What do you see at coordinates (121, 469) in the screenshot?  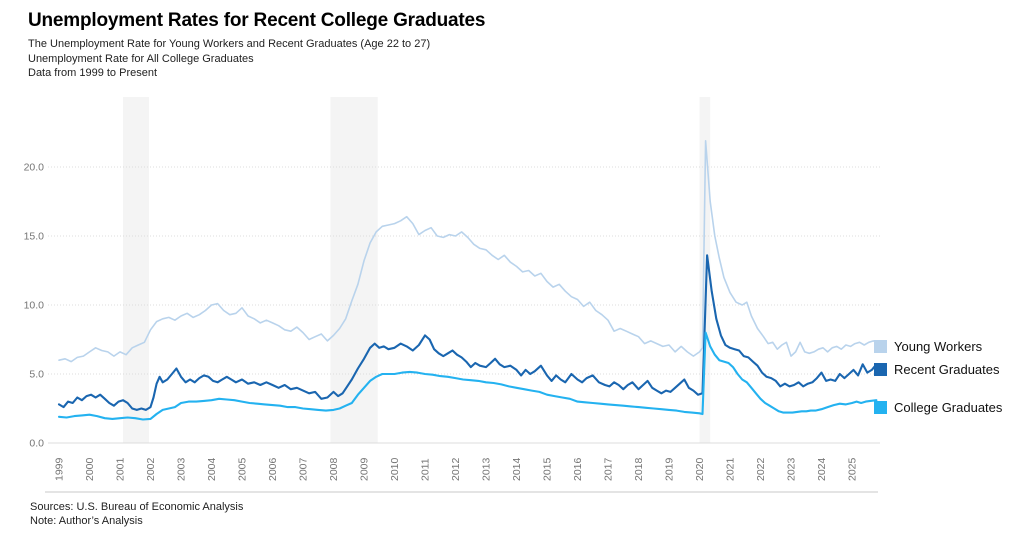 I see `x-tick-label: 2001` at bounding box center [121, 469].